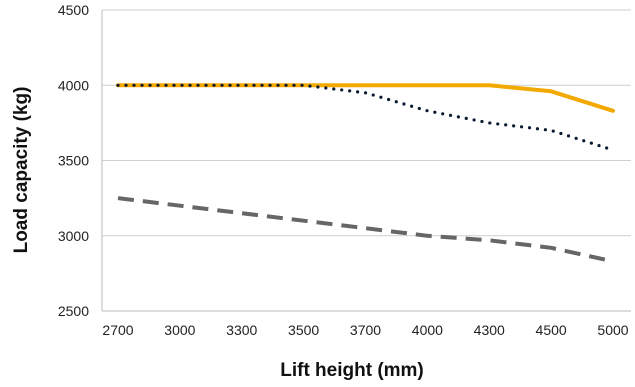  What do you see at coordinates (365, 230) in the screenshot?
I see `series-line-dashed` at bounding box center [365, 230].